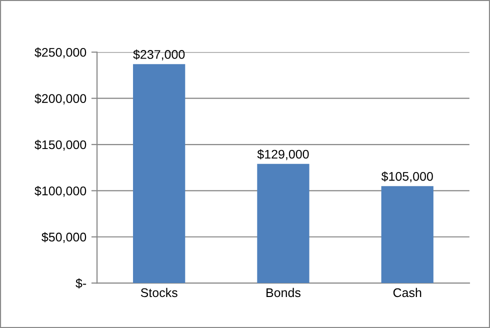  What do you see at coordinates (159, 293) in the screenshot?
I see `x-tick-label: Stocks` at bounding box center [159, 293].